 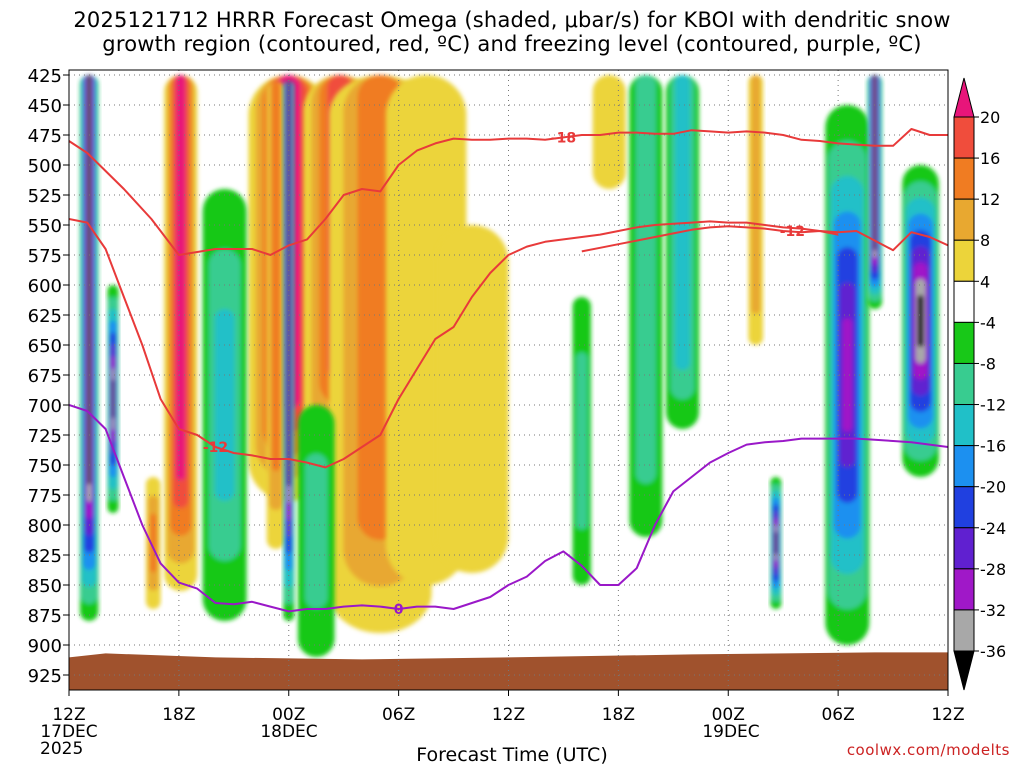 I want to click on y-tick-label-600: 600, so click(x=45, y=286).